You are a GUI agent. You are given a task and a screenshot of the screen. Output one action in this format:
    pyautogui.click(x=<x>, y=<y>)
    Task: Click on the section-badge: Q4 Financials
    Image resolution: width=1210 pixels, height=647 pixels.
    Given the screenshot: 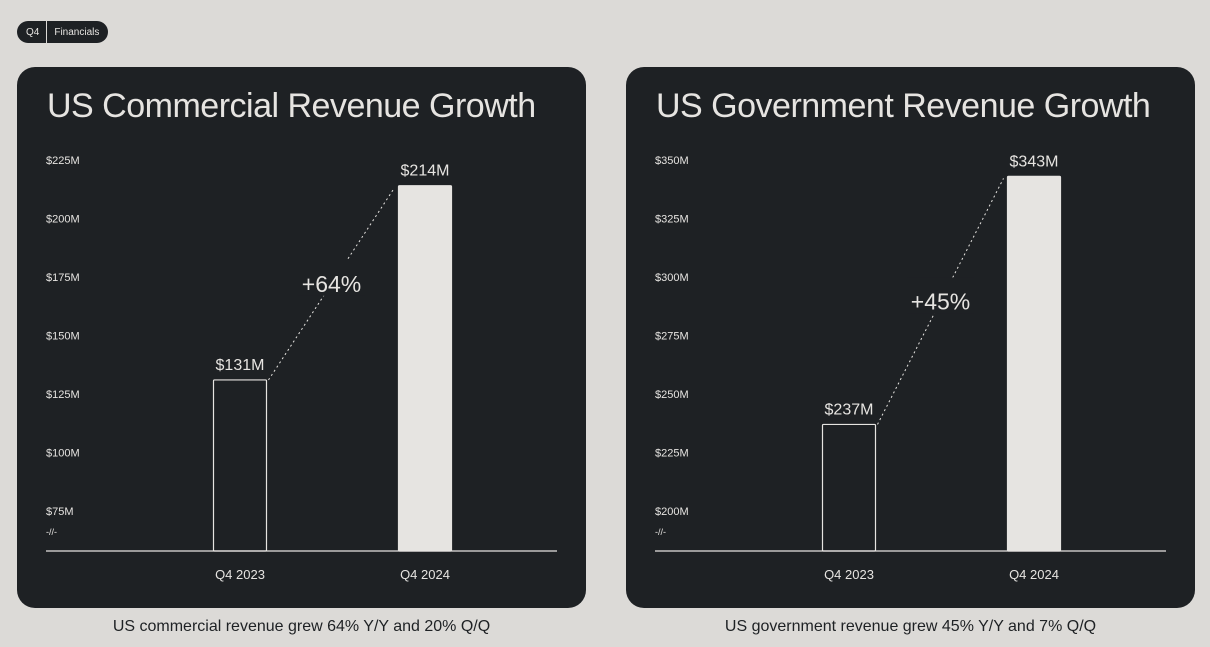 What is the action you would take?
    pyautogui.click(x=63, y=32)
    